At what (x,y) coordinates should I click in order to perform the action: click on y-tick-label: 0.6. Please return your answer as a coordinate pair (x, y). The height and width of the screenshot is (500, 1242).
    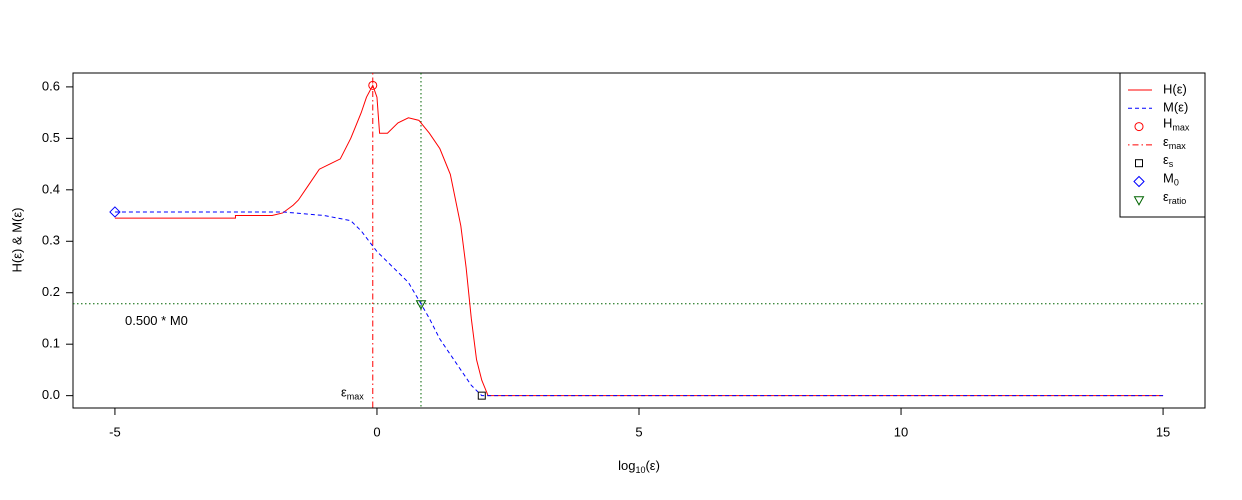
    Looking at the image, I should click on (51, 85).